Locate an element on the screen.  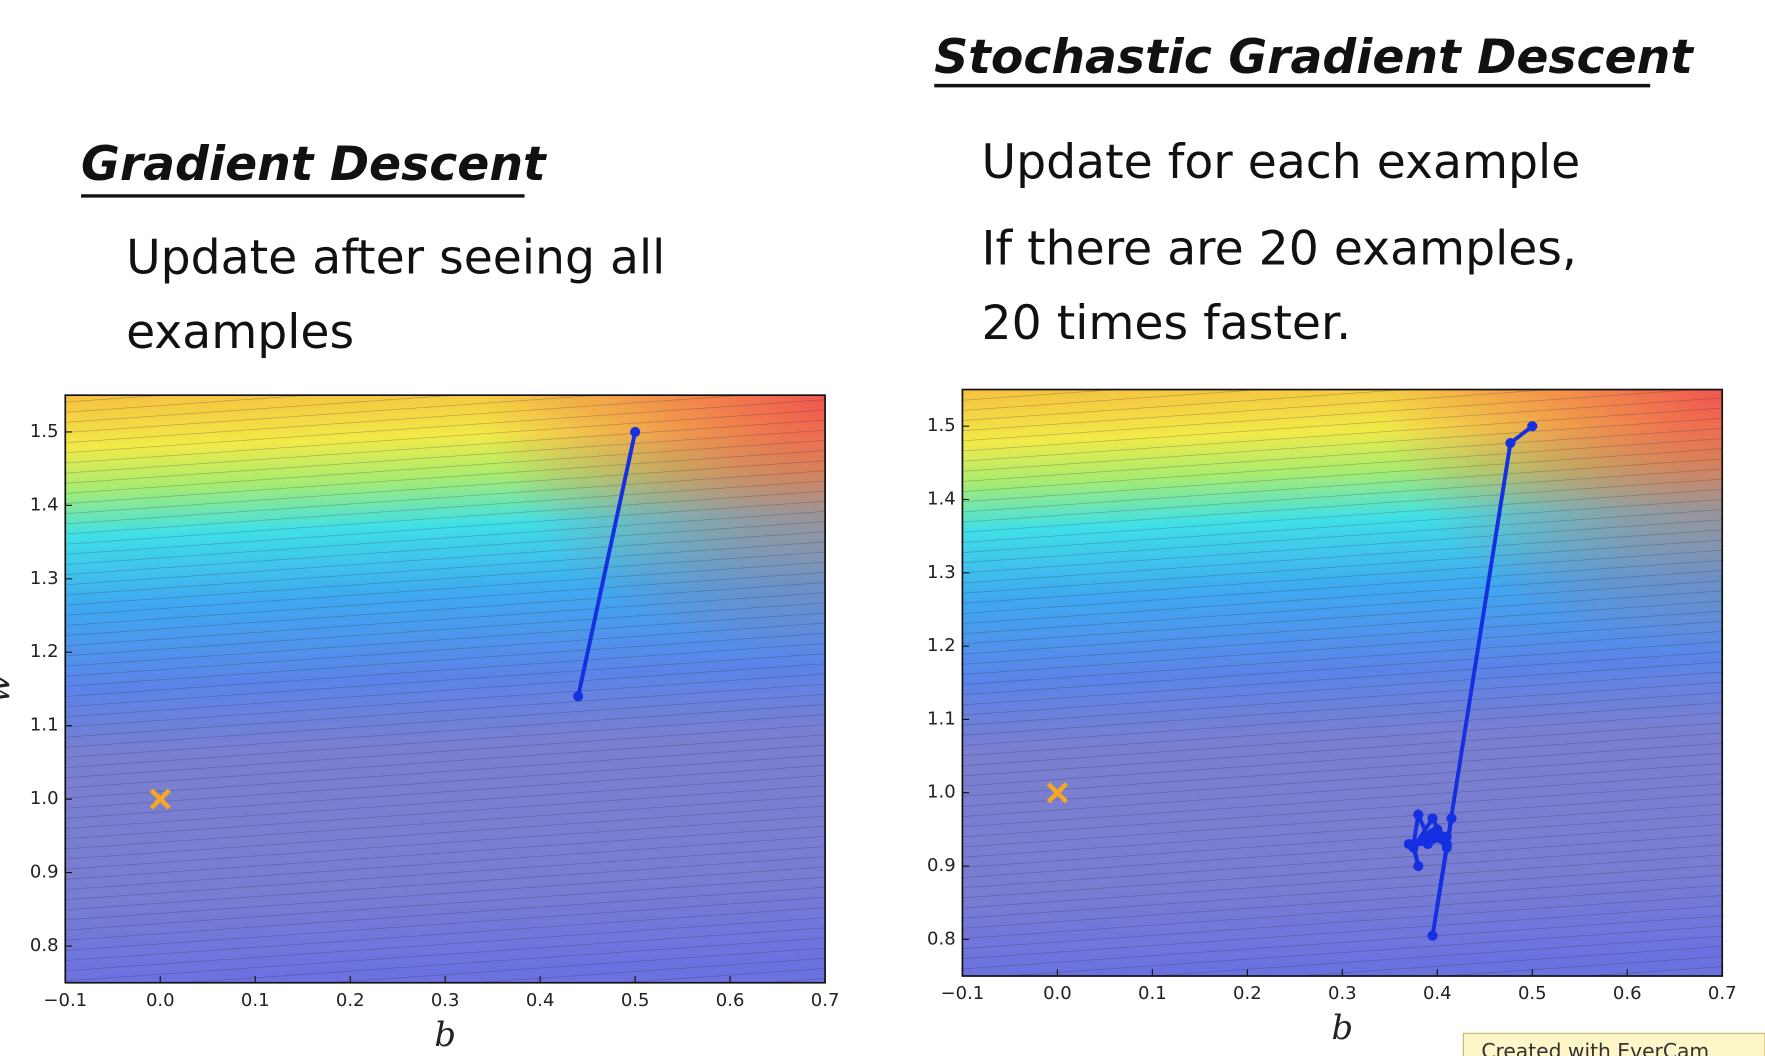
badge-text: Created with EverCam is located at coordinates (1595, 1047).